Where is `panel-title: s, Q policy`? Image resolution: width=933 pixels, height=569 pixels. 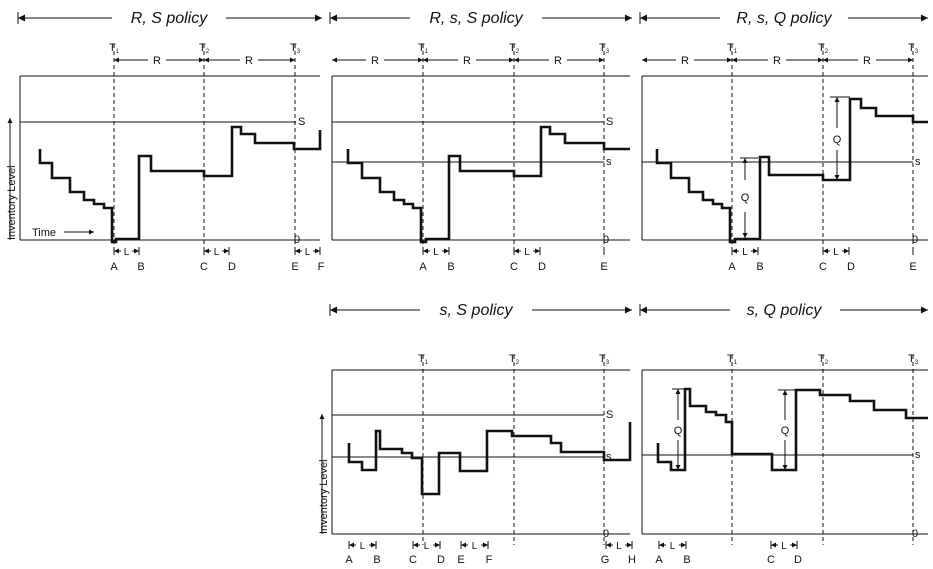
panel-title: s, Q policy is located at coordinates (785, 310).